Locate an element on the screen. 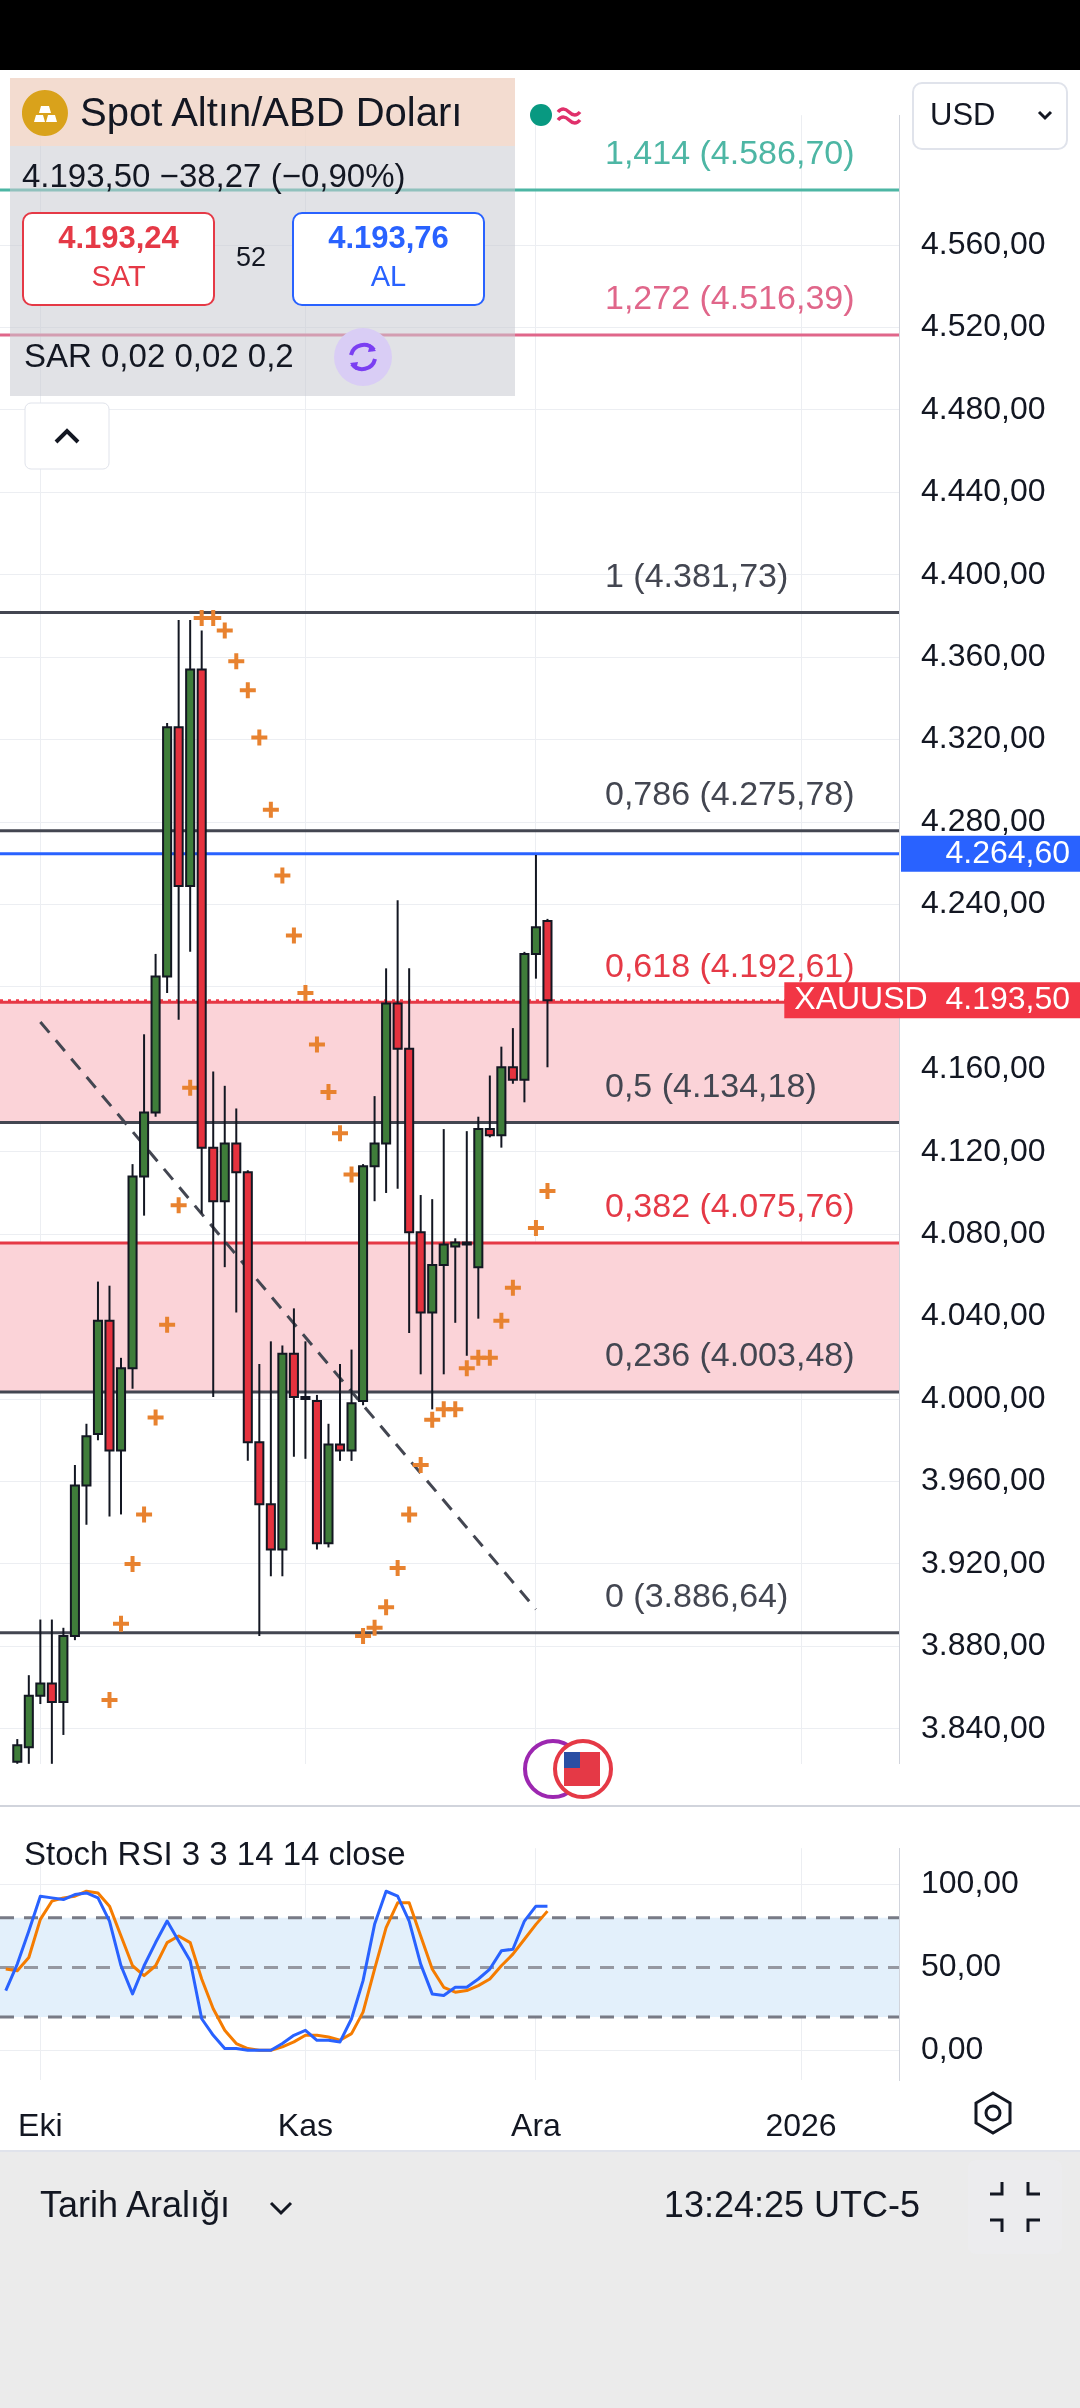  ref-line-label: 1 (4.381,73) is located at coordinates (697, 574).